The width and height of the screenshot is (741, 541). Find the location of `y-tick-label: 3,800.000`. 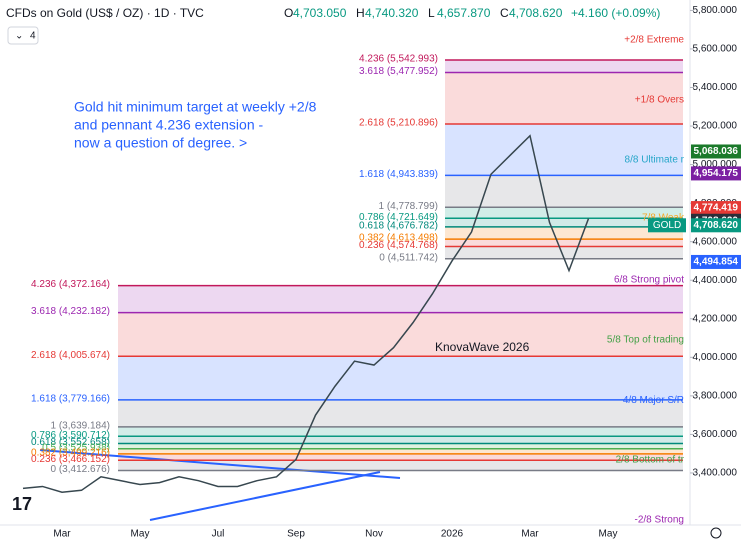

y-tick-label: 3,800.000 is located at coordinates (715, 396).